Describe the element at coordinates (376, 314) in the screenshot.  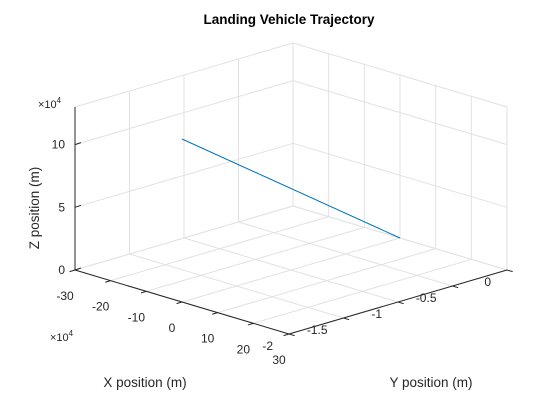
I see `x-tick-label: -1` at that location.